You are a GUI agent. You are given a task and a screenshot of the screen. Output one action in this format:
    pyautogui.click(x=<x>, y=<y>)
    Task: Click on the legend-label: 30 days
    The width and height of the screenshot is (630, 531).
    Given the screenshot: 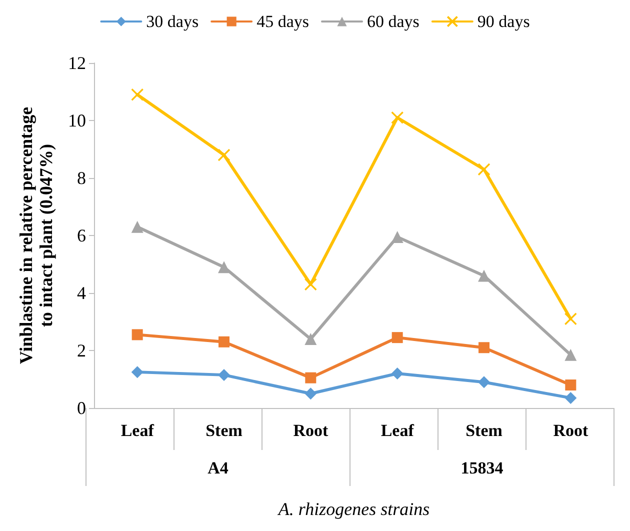 What is the action you would take?
    pyautogui.click(x=172, y=21)
    